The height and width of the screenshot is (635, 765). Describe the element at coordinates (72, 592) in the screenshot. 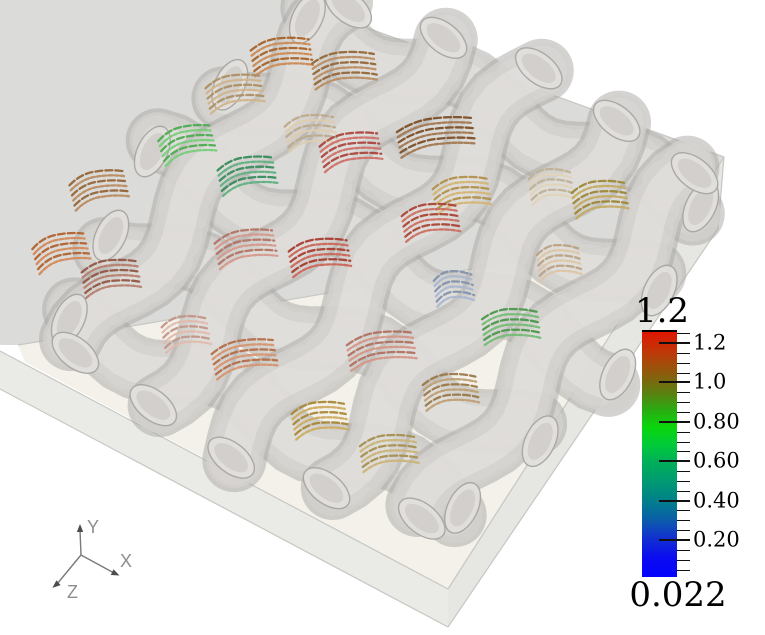

I see `axis-z-label: Z` at that location.